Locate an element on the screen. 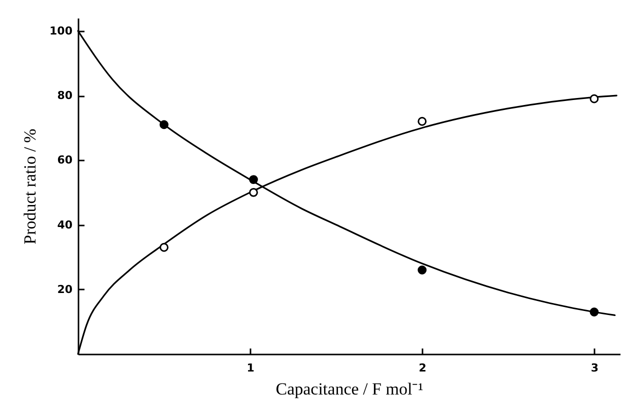 The image size is (627, 418). x-axis-title: Capacitance / F mol⁻¹ is located at coordinates (350, 389).